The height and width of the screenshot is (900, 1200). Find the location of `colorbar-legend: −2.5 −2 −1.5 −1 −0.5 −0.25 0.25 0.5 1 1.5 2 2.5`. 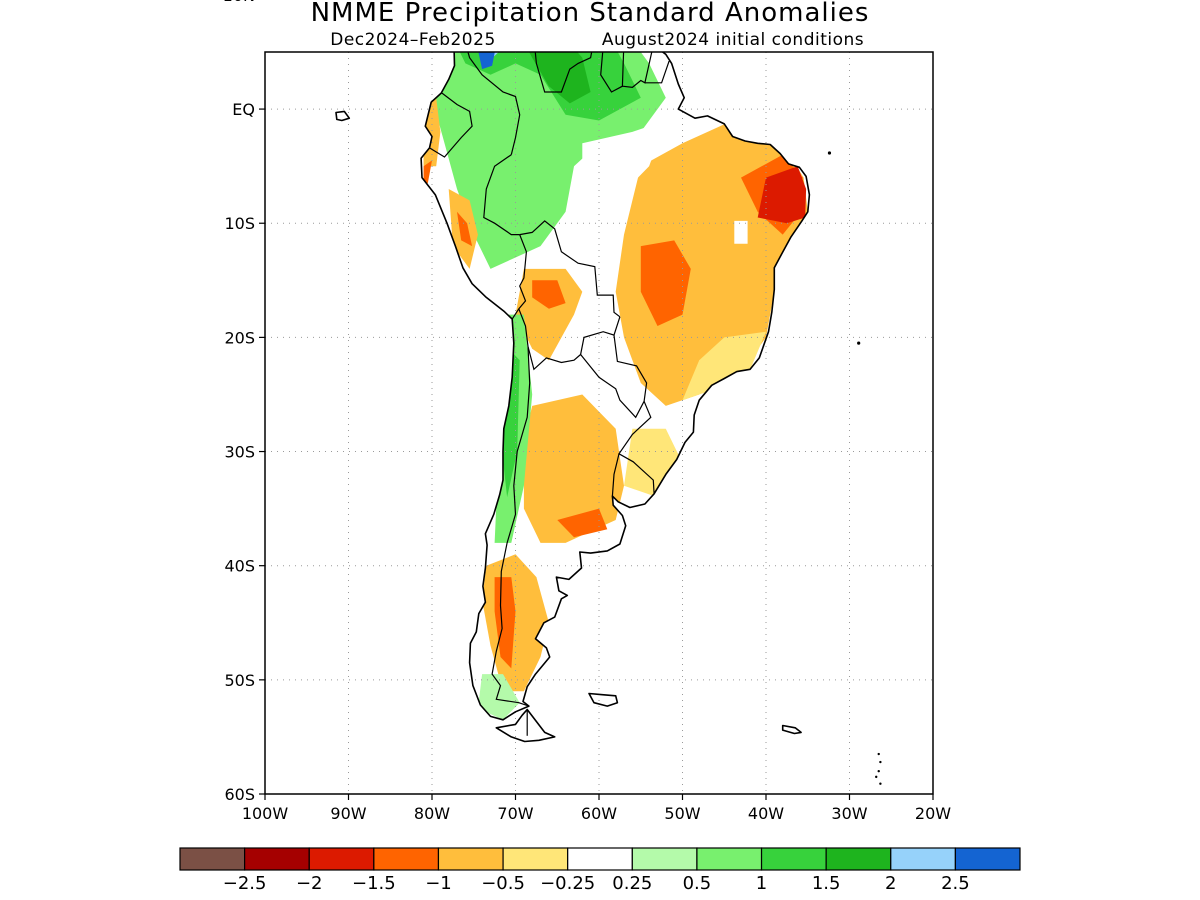

colorbar-legend: −2.5 −2 −1.5 −1 −0.5 −0.25 0.25 0.5 1 1.5 2 2.5 is located at coordinates (600, 870).